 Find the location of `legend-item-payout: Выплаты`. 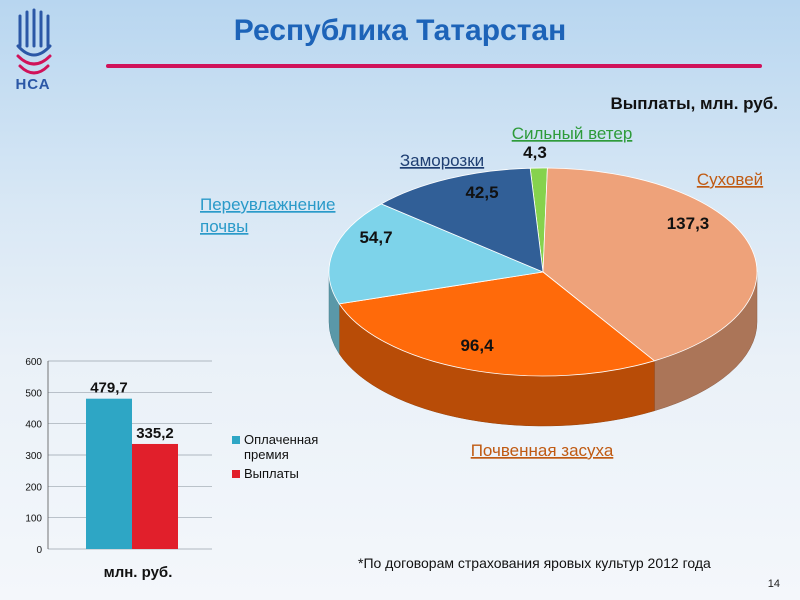

legend-item-payout: Выплаты is located at coordinates (292, 473).